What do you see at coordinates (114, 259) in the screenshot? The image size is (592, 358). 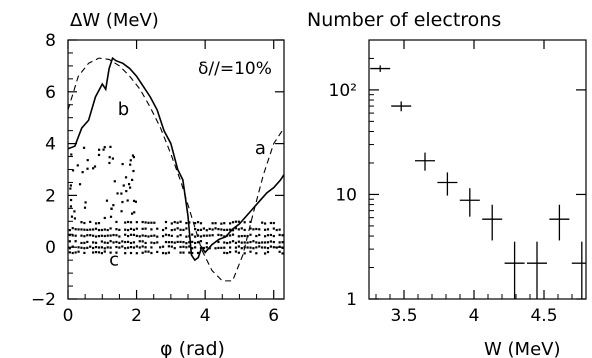 I see `curve-label-c: c` at bounding box center [114, 259].